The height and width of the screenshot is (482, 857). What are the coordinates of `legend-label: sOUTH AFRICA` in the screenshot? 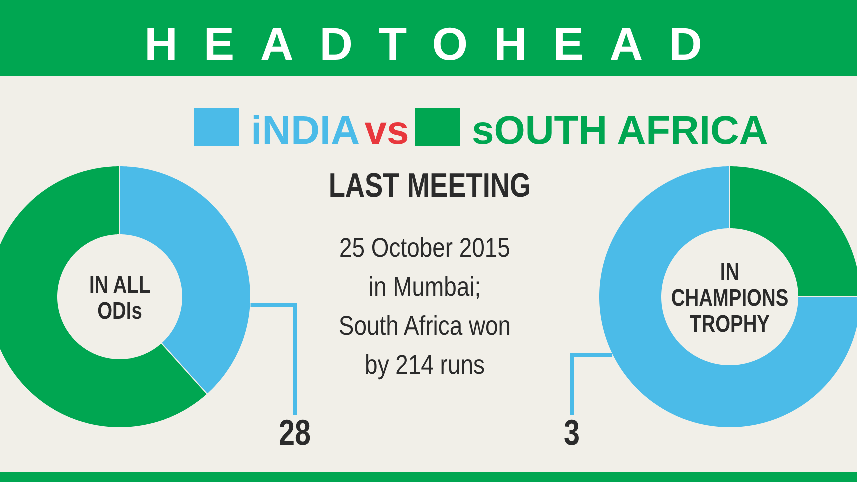 It's located at (620, 131).